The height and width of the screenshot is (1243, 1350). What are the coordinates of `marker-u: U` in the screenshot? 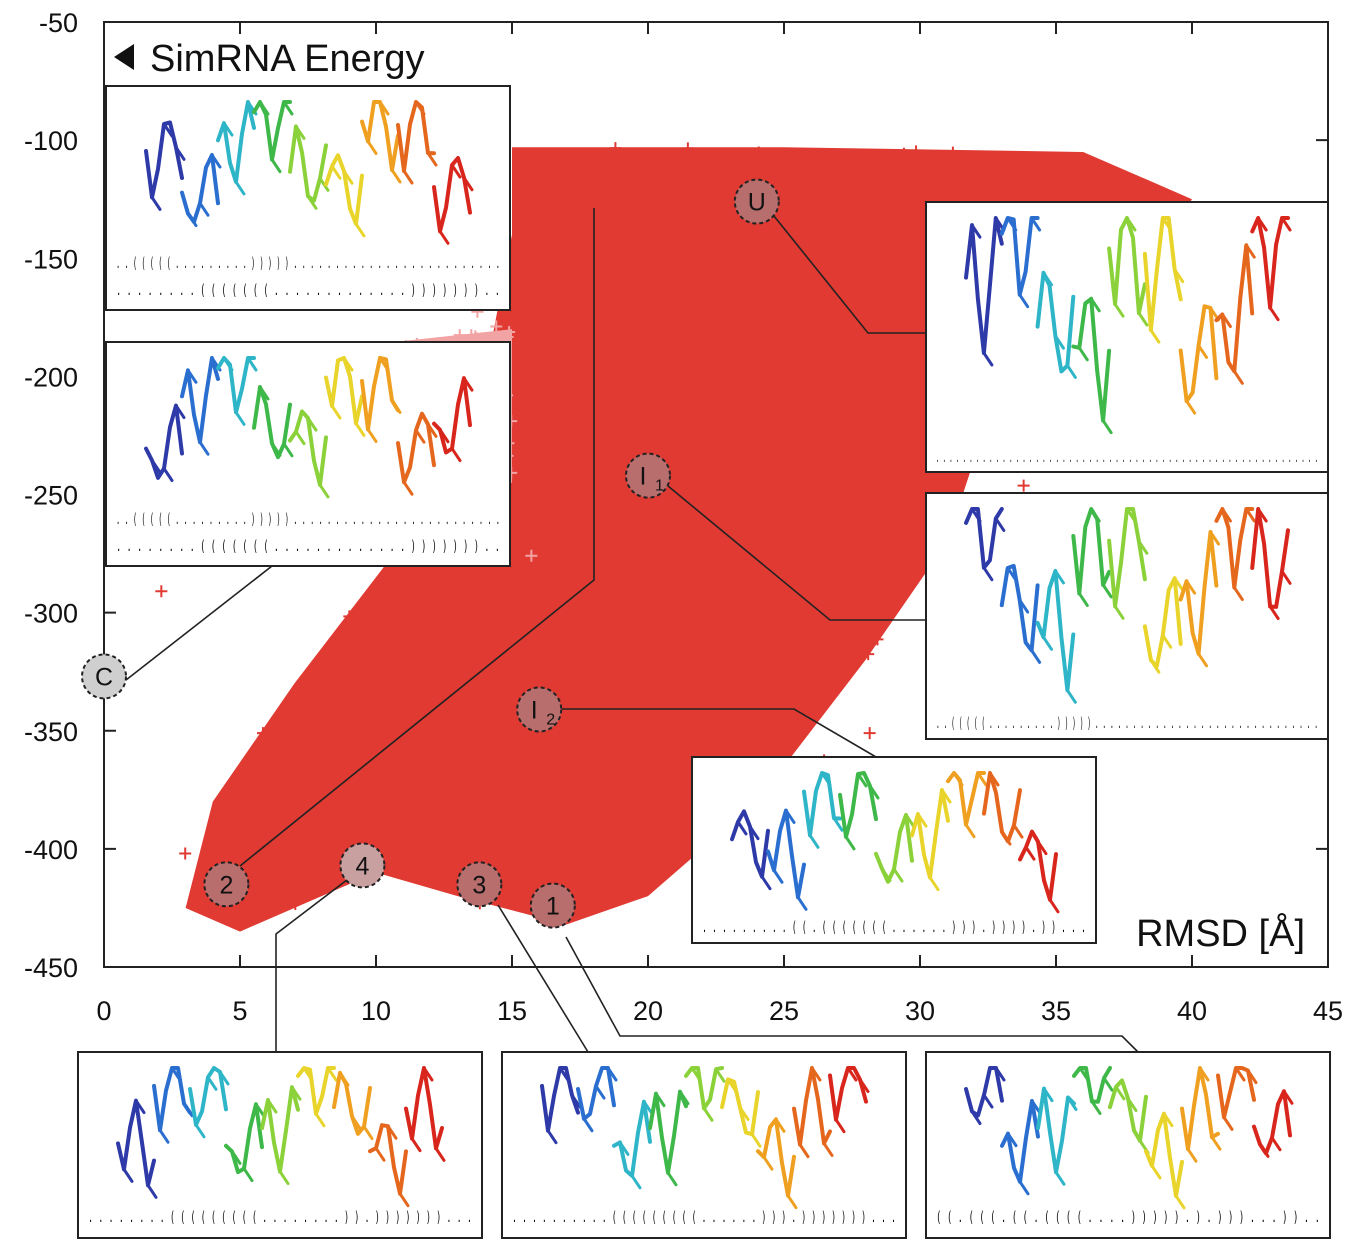 It's located at (756, 201).